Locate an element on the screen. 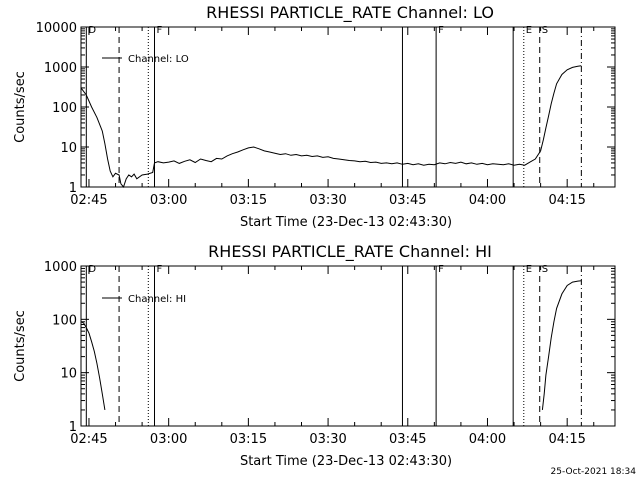 The height and width of the screenshot is (480, 640). legend-label: Channel: HI is located at coordinates (157, 299).